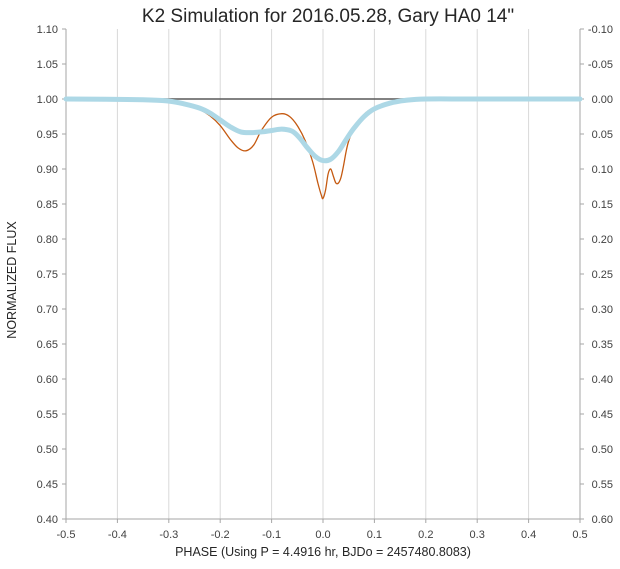  What do you see at coordinates (323, 130) in the screenshot?
I see `observed-series-line` at bounding box center [323, 130].